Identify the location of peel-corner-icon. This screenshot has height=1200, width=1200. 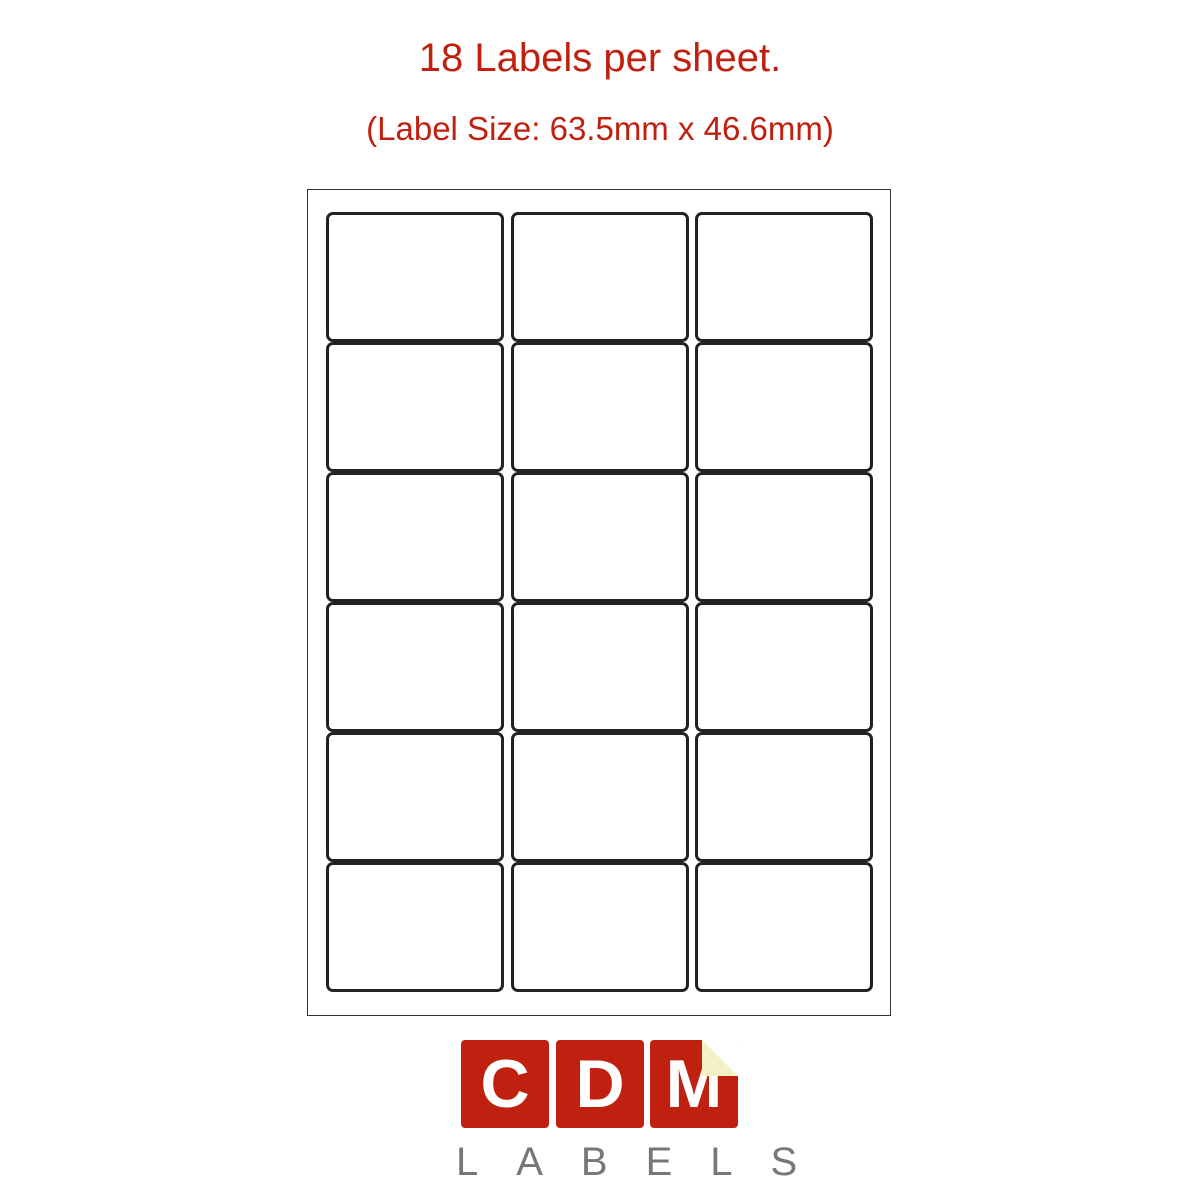
(720, 1058).